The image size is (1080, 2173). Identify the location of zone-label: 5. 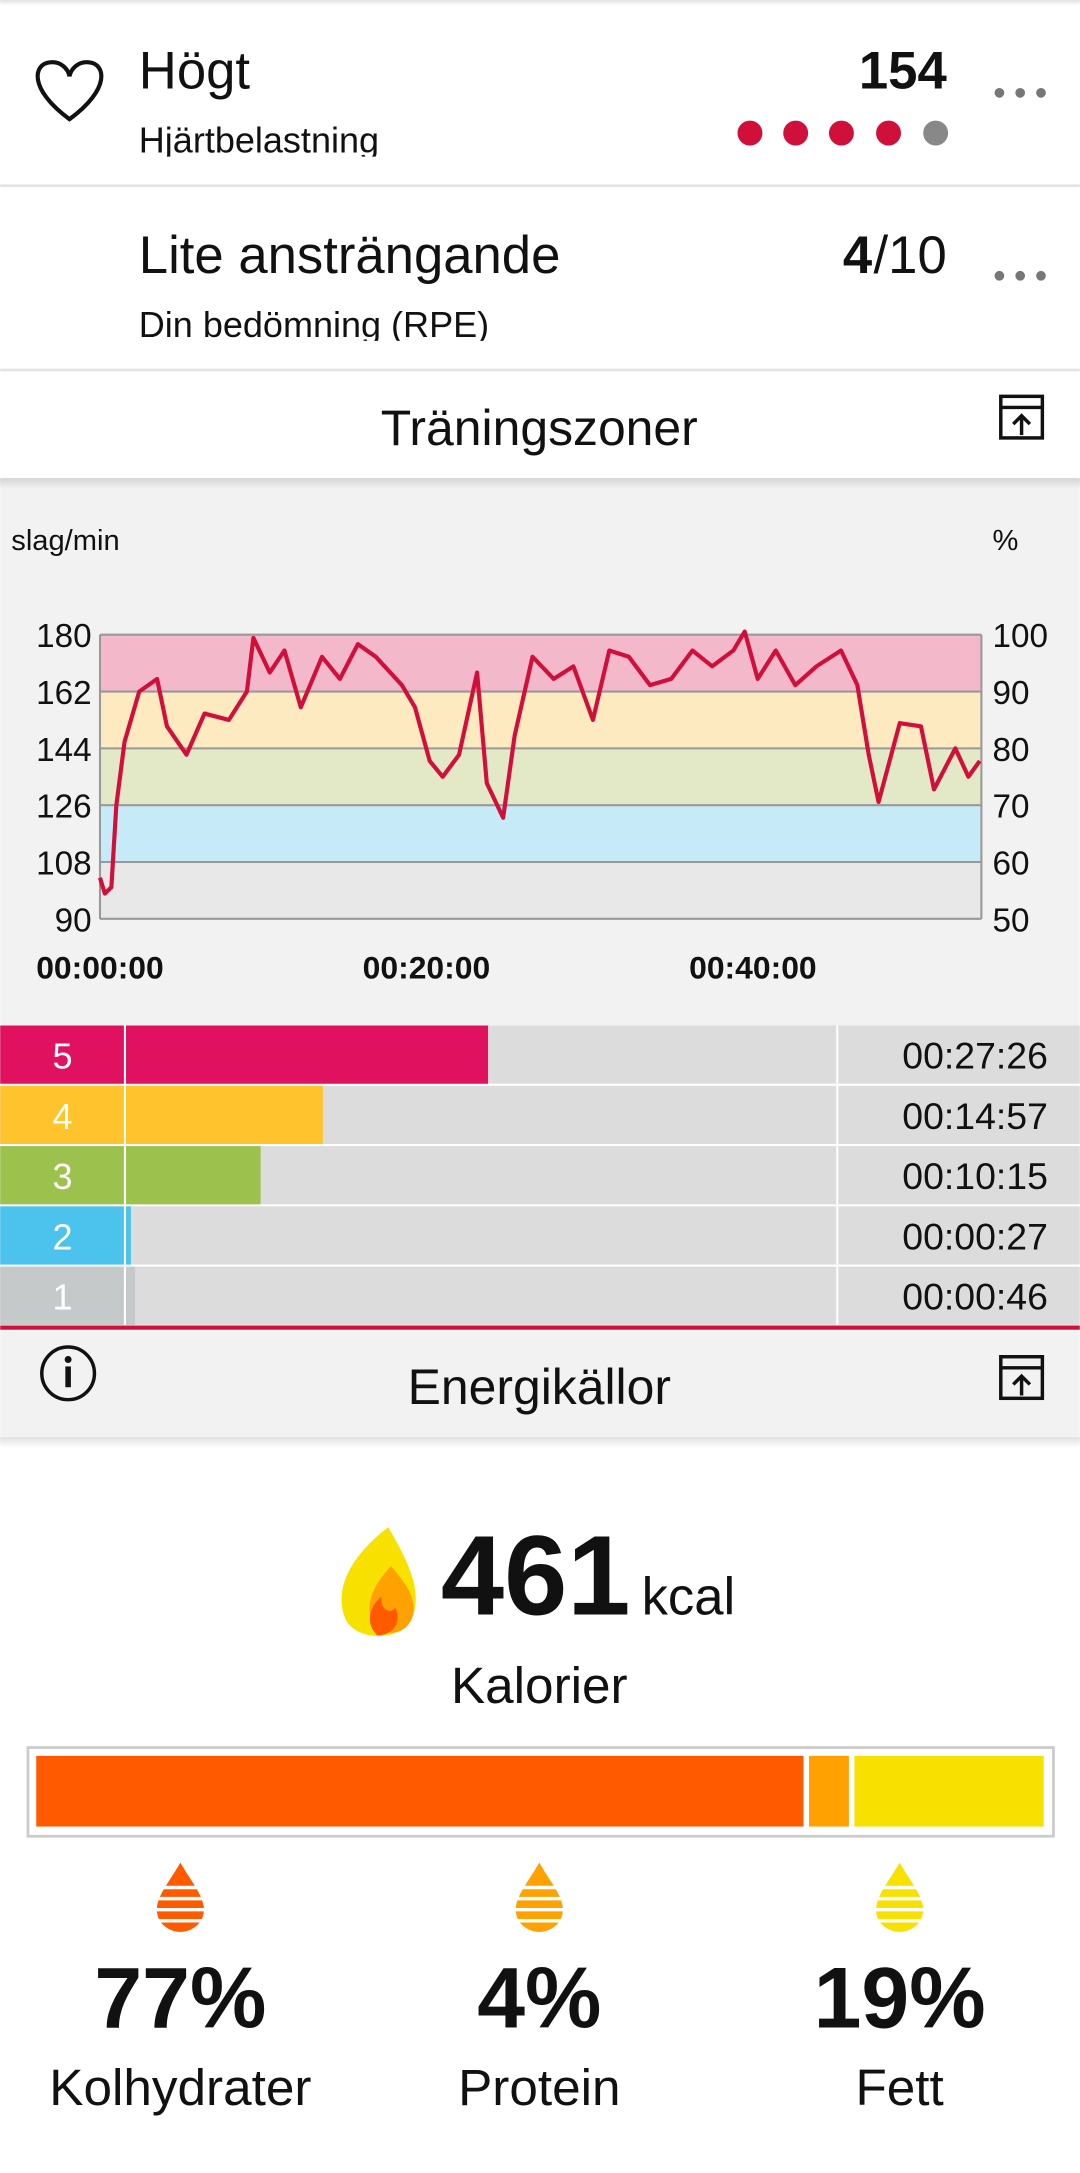
(63, 1055).